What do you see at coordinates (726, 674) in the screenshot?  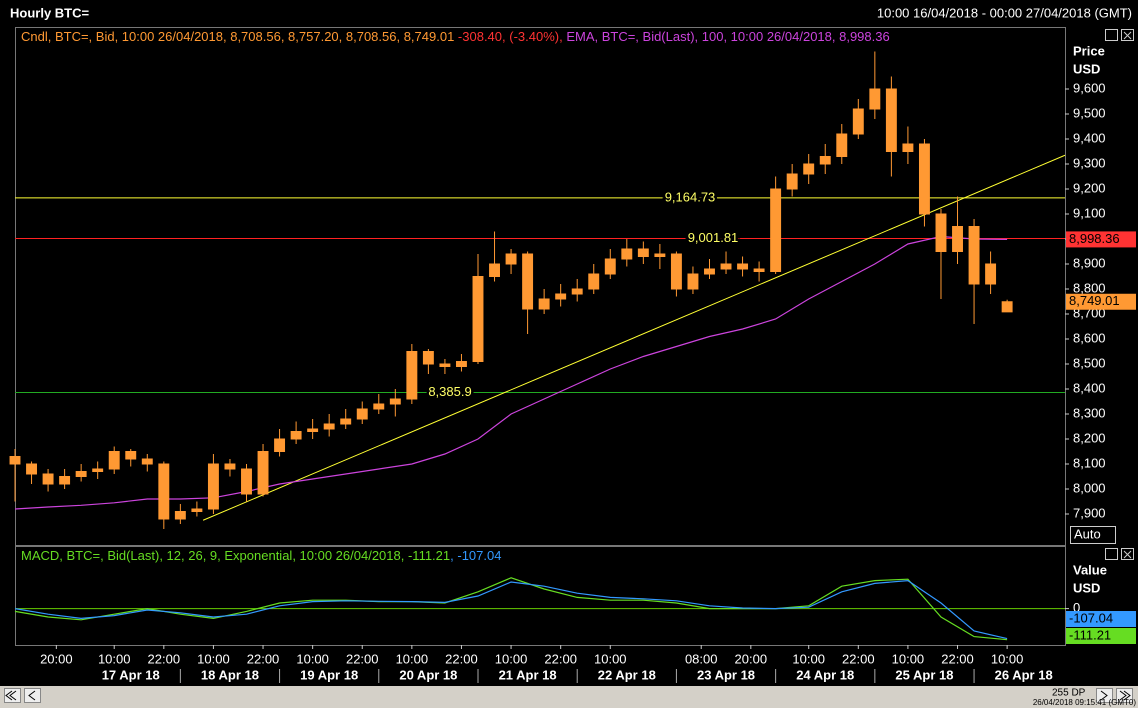 I see `day-label: 23 Apr 18` at bounding box center [726, 674].